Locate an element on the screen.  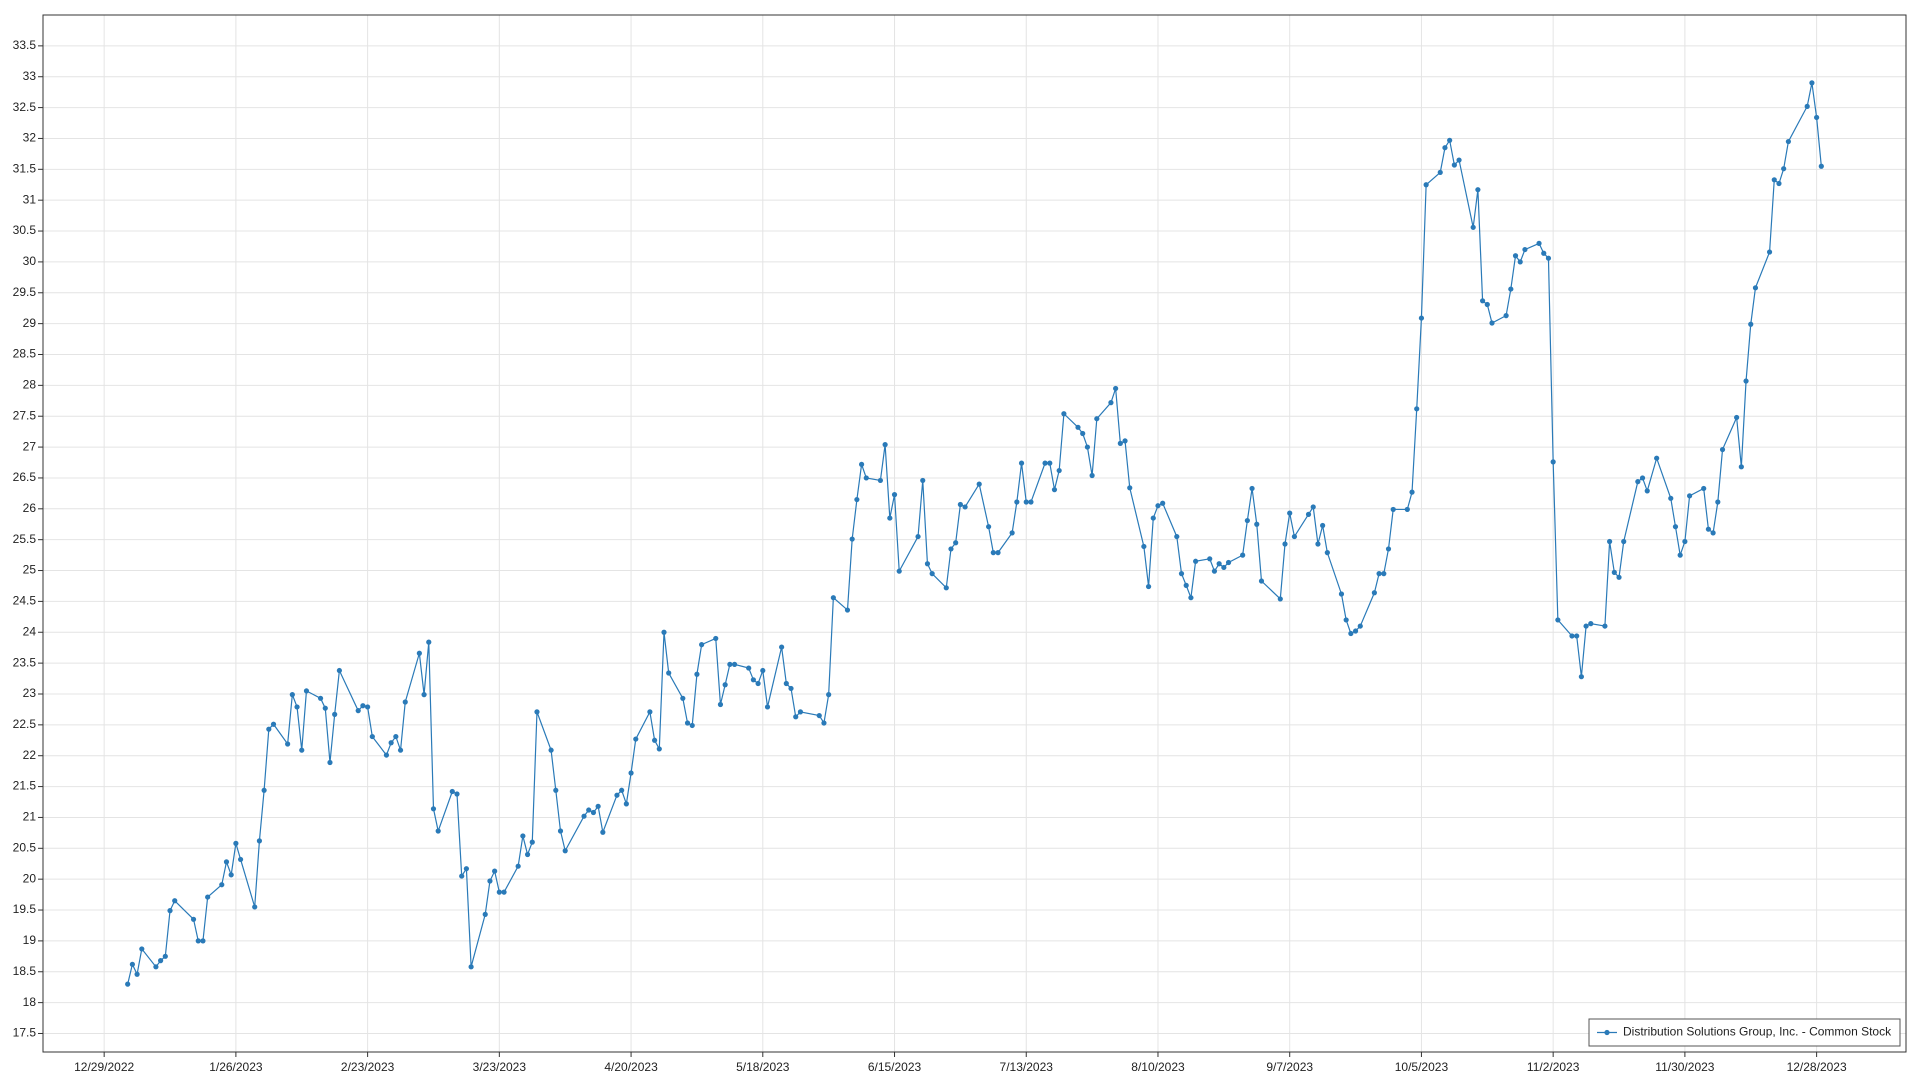
y-tick-label: 33 is located at coordinates (30, 76).